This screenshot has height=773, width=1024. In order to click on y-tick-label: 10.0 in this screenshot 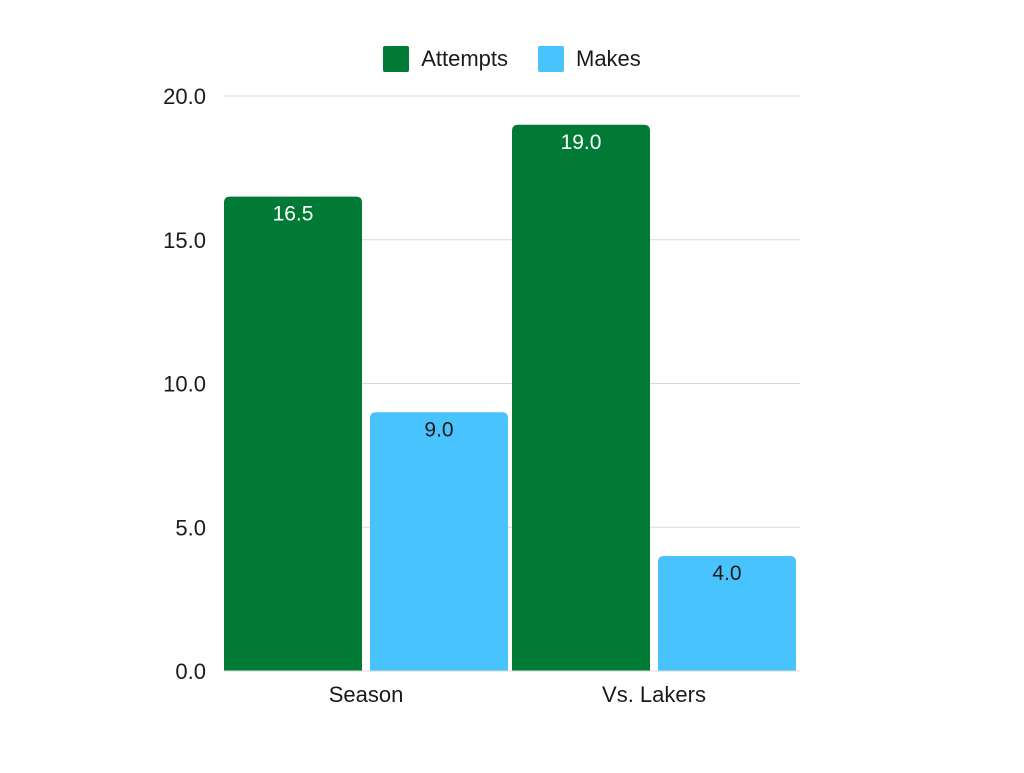, I will do `click(184, 384)`.